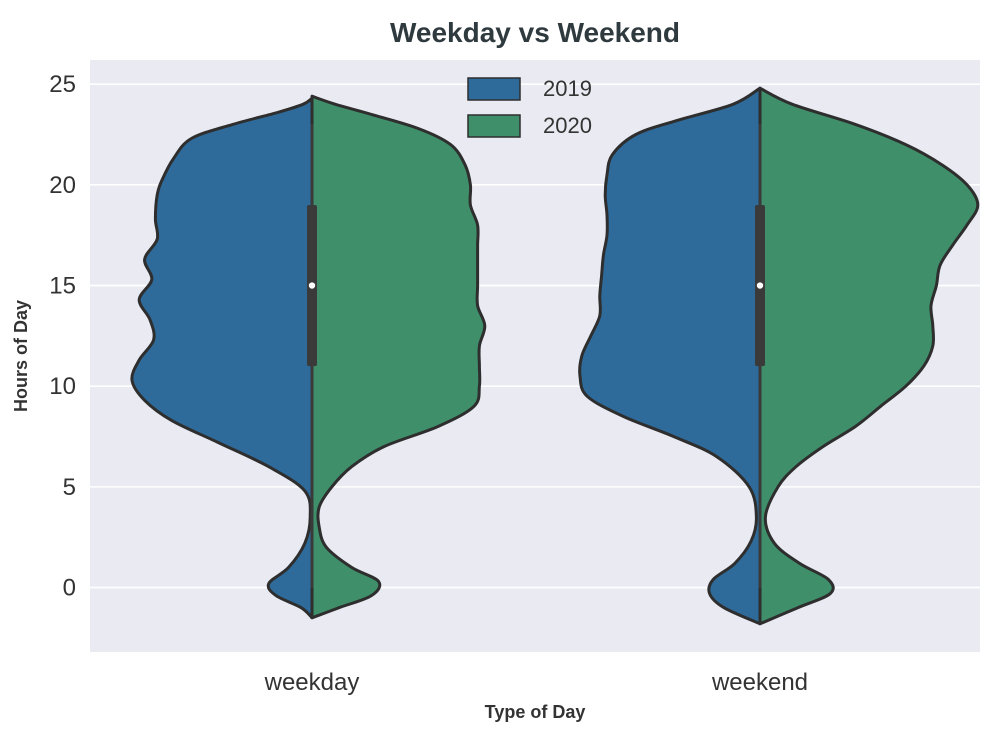 The width and height of the screenshot is (1002, 734). Describe the element at coordinates (312, 682) in the screenshot. I see `x-tick-label-weekday: weekday` at that location.